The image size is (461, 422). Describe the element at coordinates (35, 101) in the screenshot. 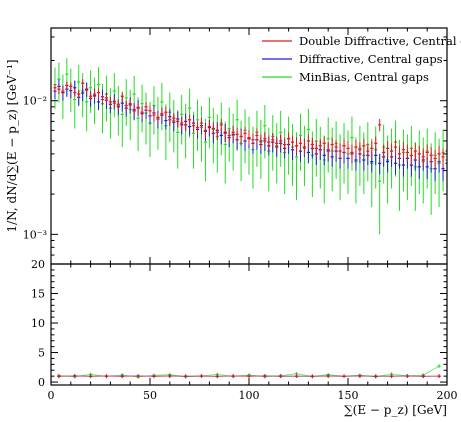

I see `y-tick-label-1: 10⁻²` at that location.